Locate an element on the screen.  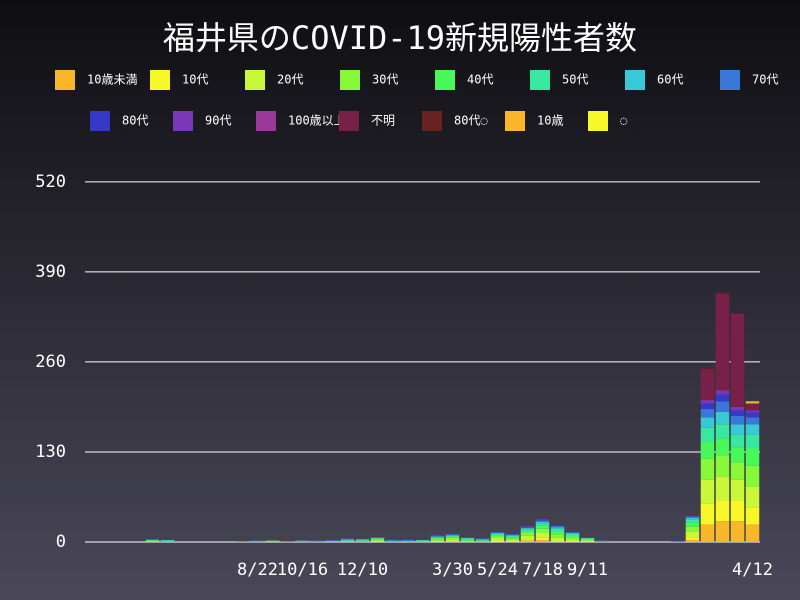
x-tick-label: 9/11 is located at coordinates (587, 570).